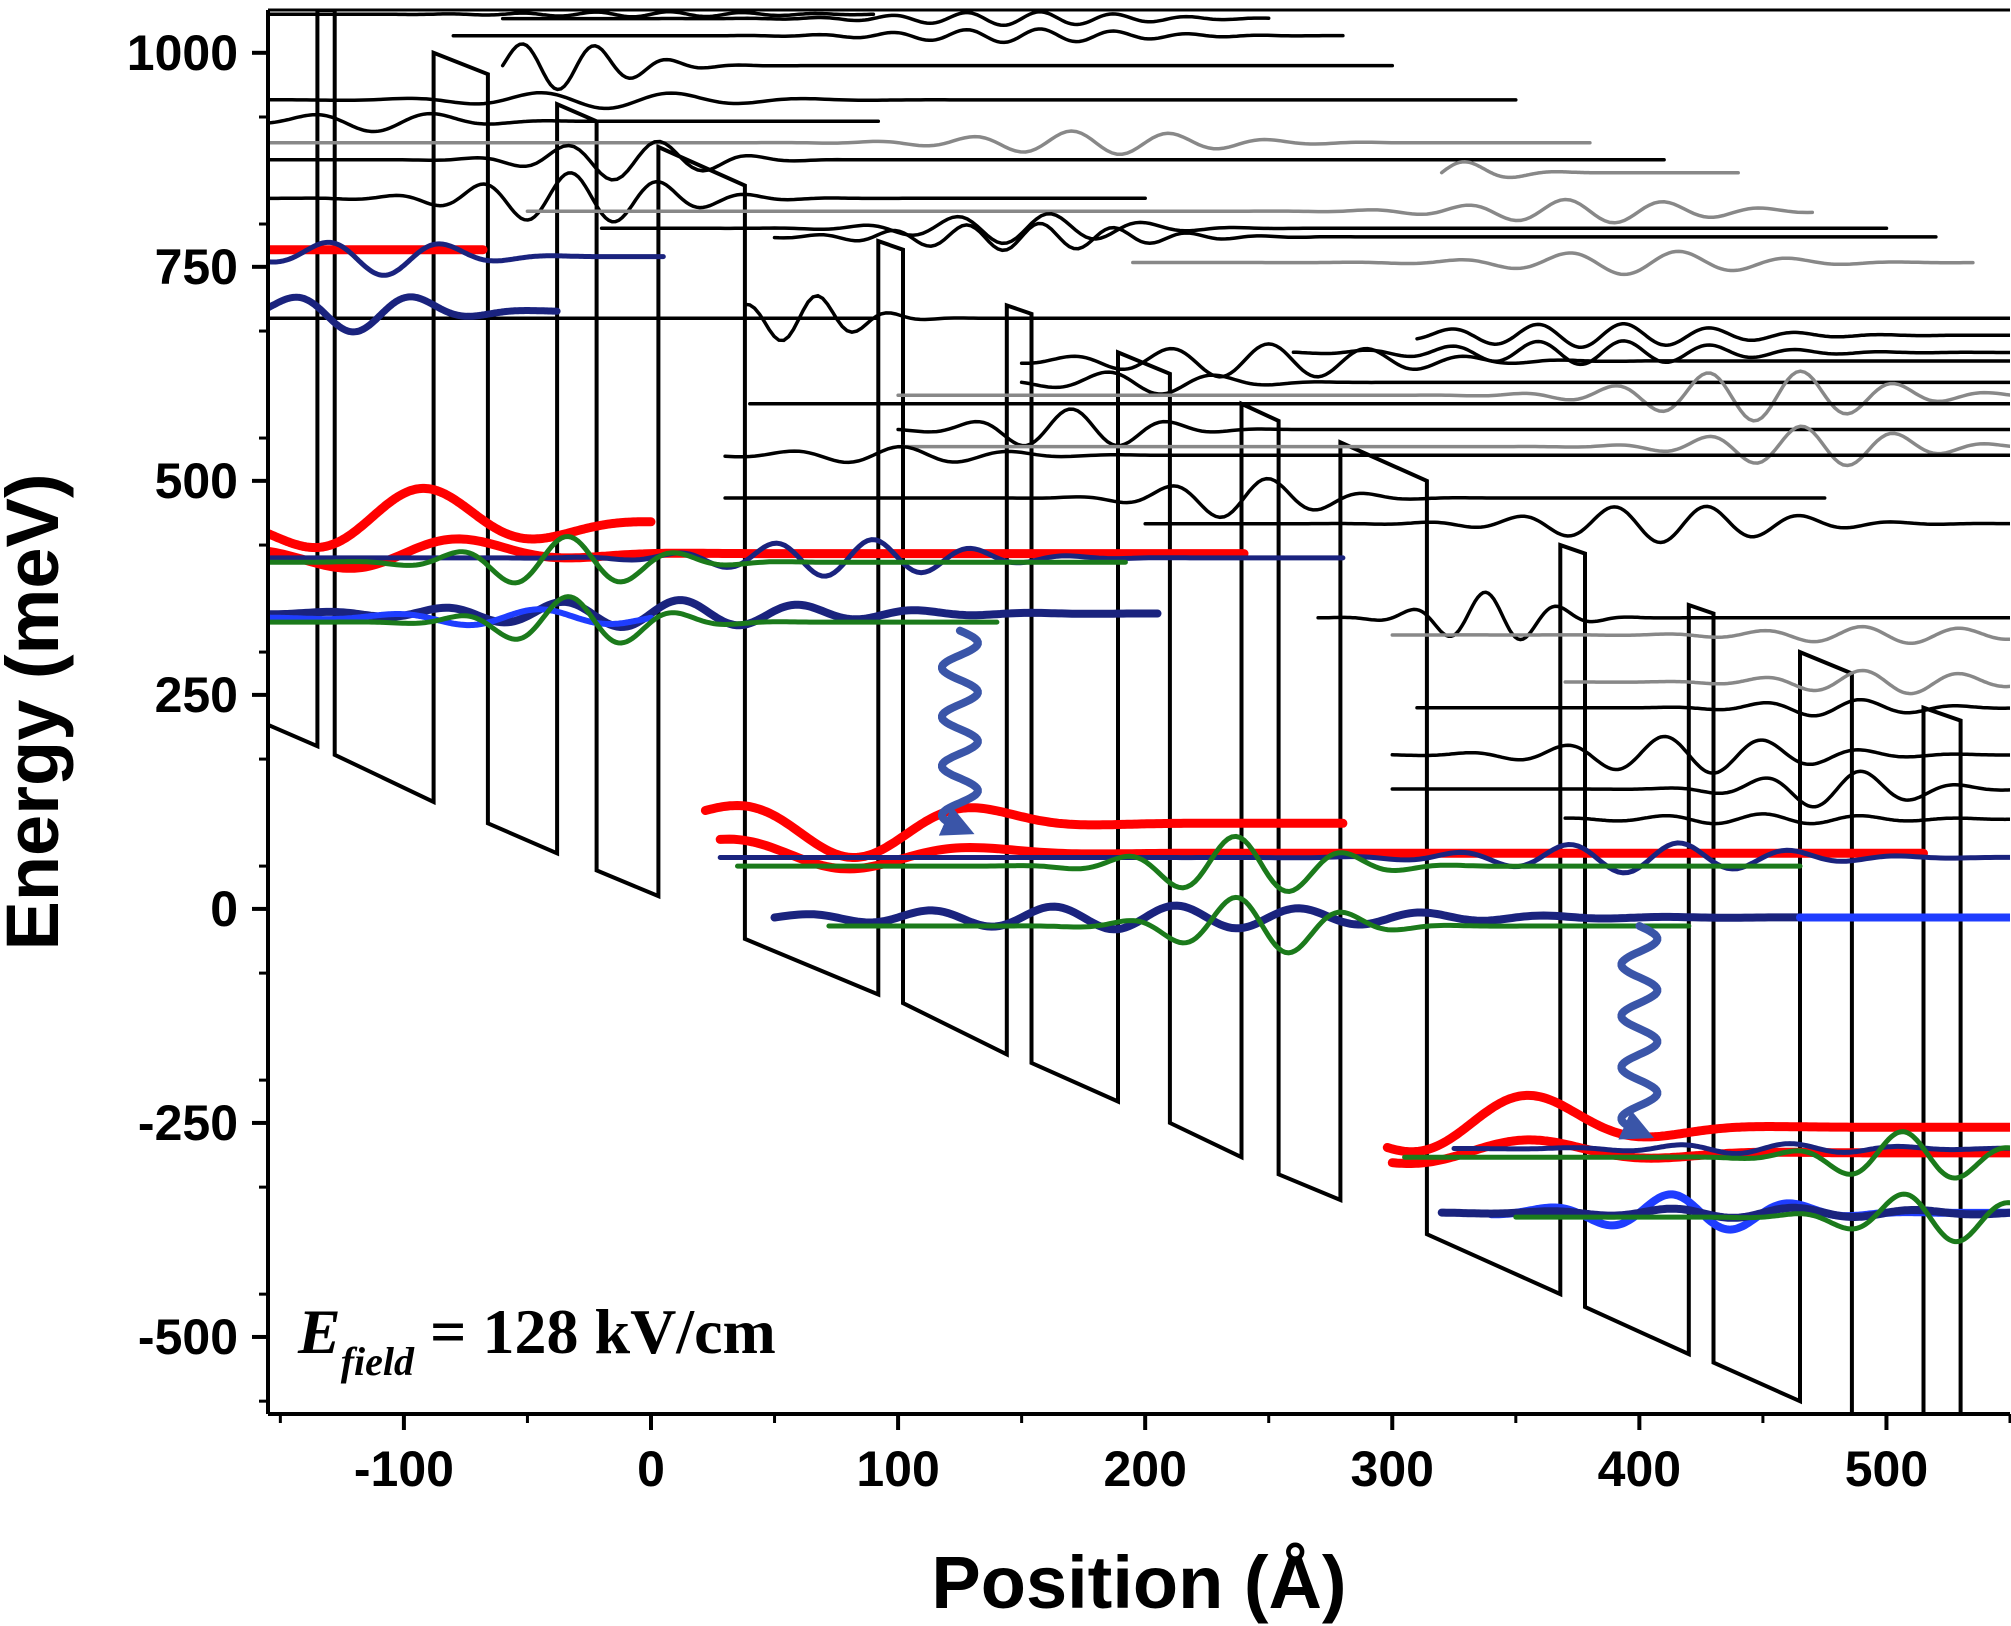 Image resolution: width=2011 pixels, height=1626 pixels. I want to click on x-tick-label: 300, so click(1392, 1469).